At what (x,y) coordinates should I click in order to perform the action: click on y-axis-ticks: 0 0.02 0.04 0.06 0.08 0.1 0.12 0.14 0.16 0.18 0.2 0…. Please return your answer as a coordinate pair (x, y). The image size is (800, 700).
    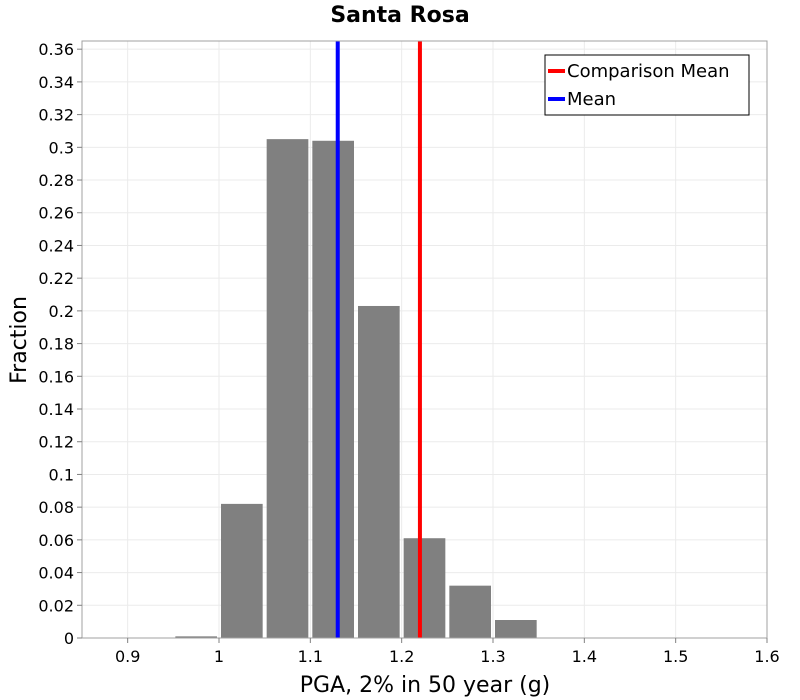
    Looking at the image, I should click on (60, 344).